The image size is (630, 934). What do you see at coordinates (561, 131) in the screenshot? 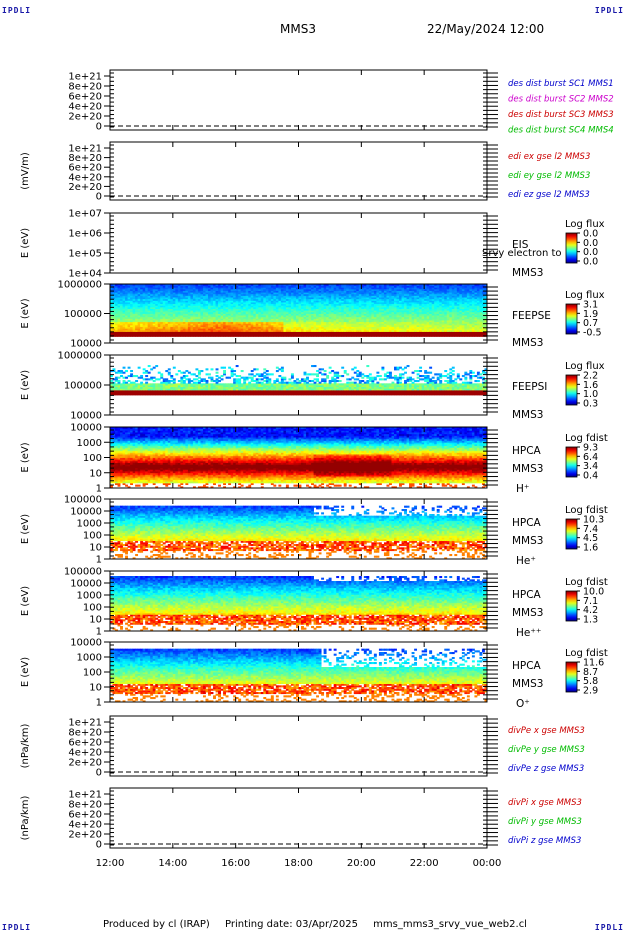
I see `legend-entry: des dist burst SC4 MMS4` at bounding box center [561, 131].